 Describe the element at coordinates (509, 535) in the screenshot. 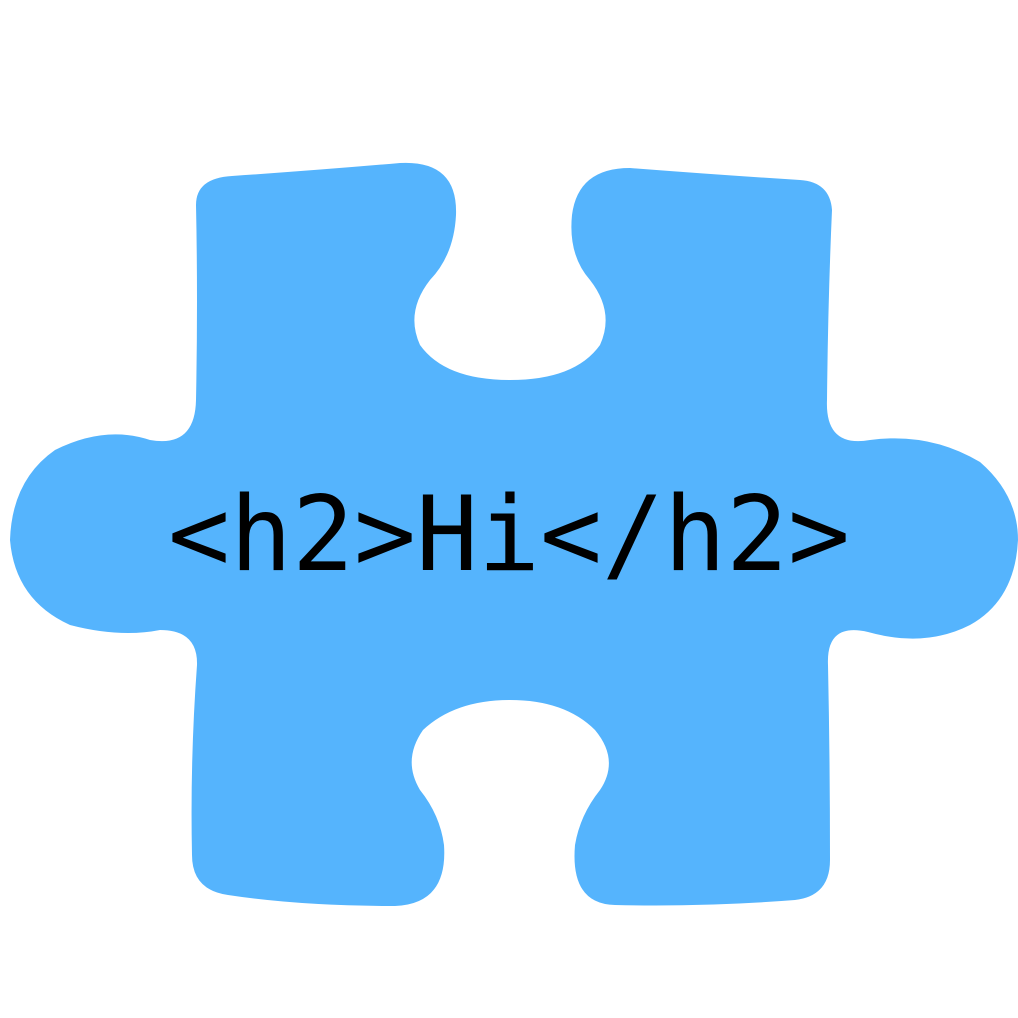

I see `puzzle-label-text: <h2>Hi</h2>` at that location.